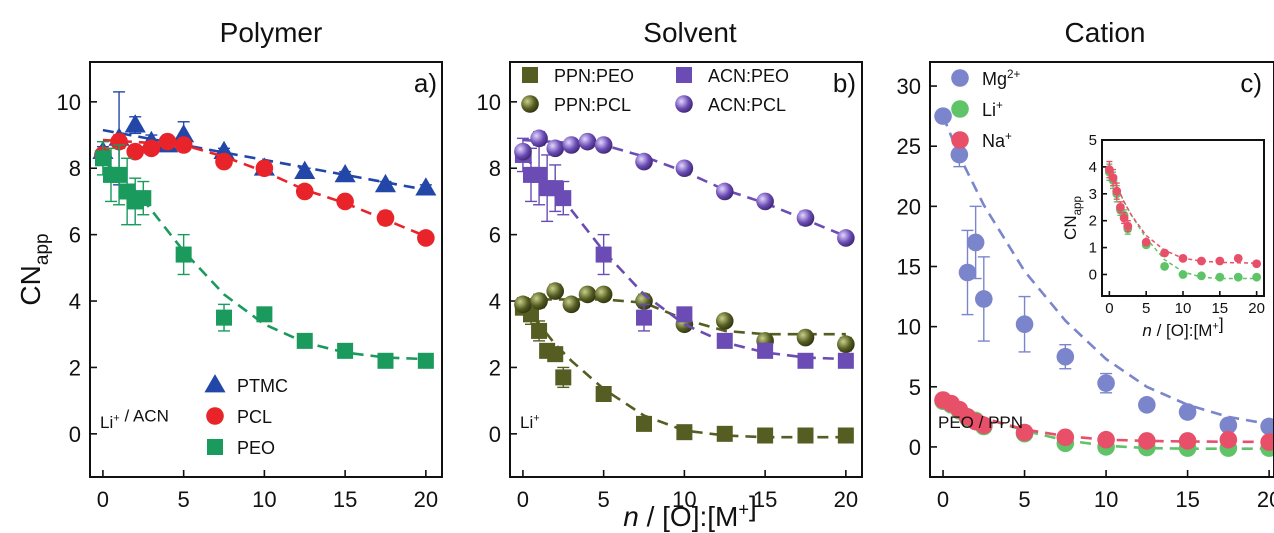  I want to click on panel-title: Cation, so click(1105, 32).